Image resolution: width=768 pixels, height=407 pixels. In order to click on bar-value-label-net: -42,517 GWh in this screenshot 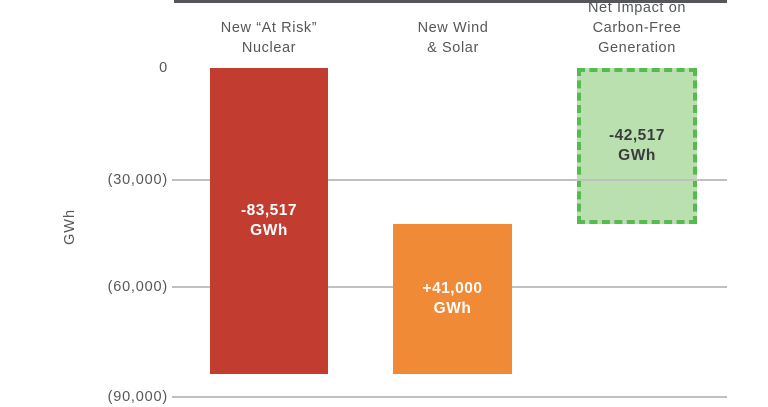, I will do `click(637, 145)`.